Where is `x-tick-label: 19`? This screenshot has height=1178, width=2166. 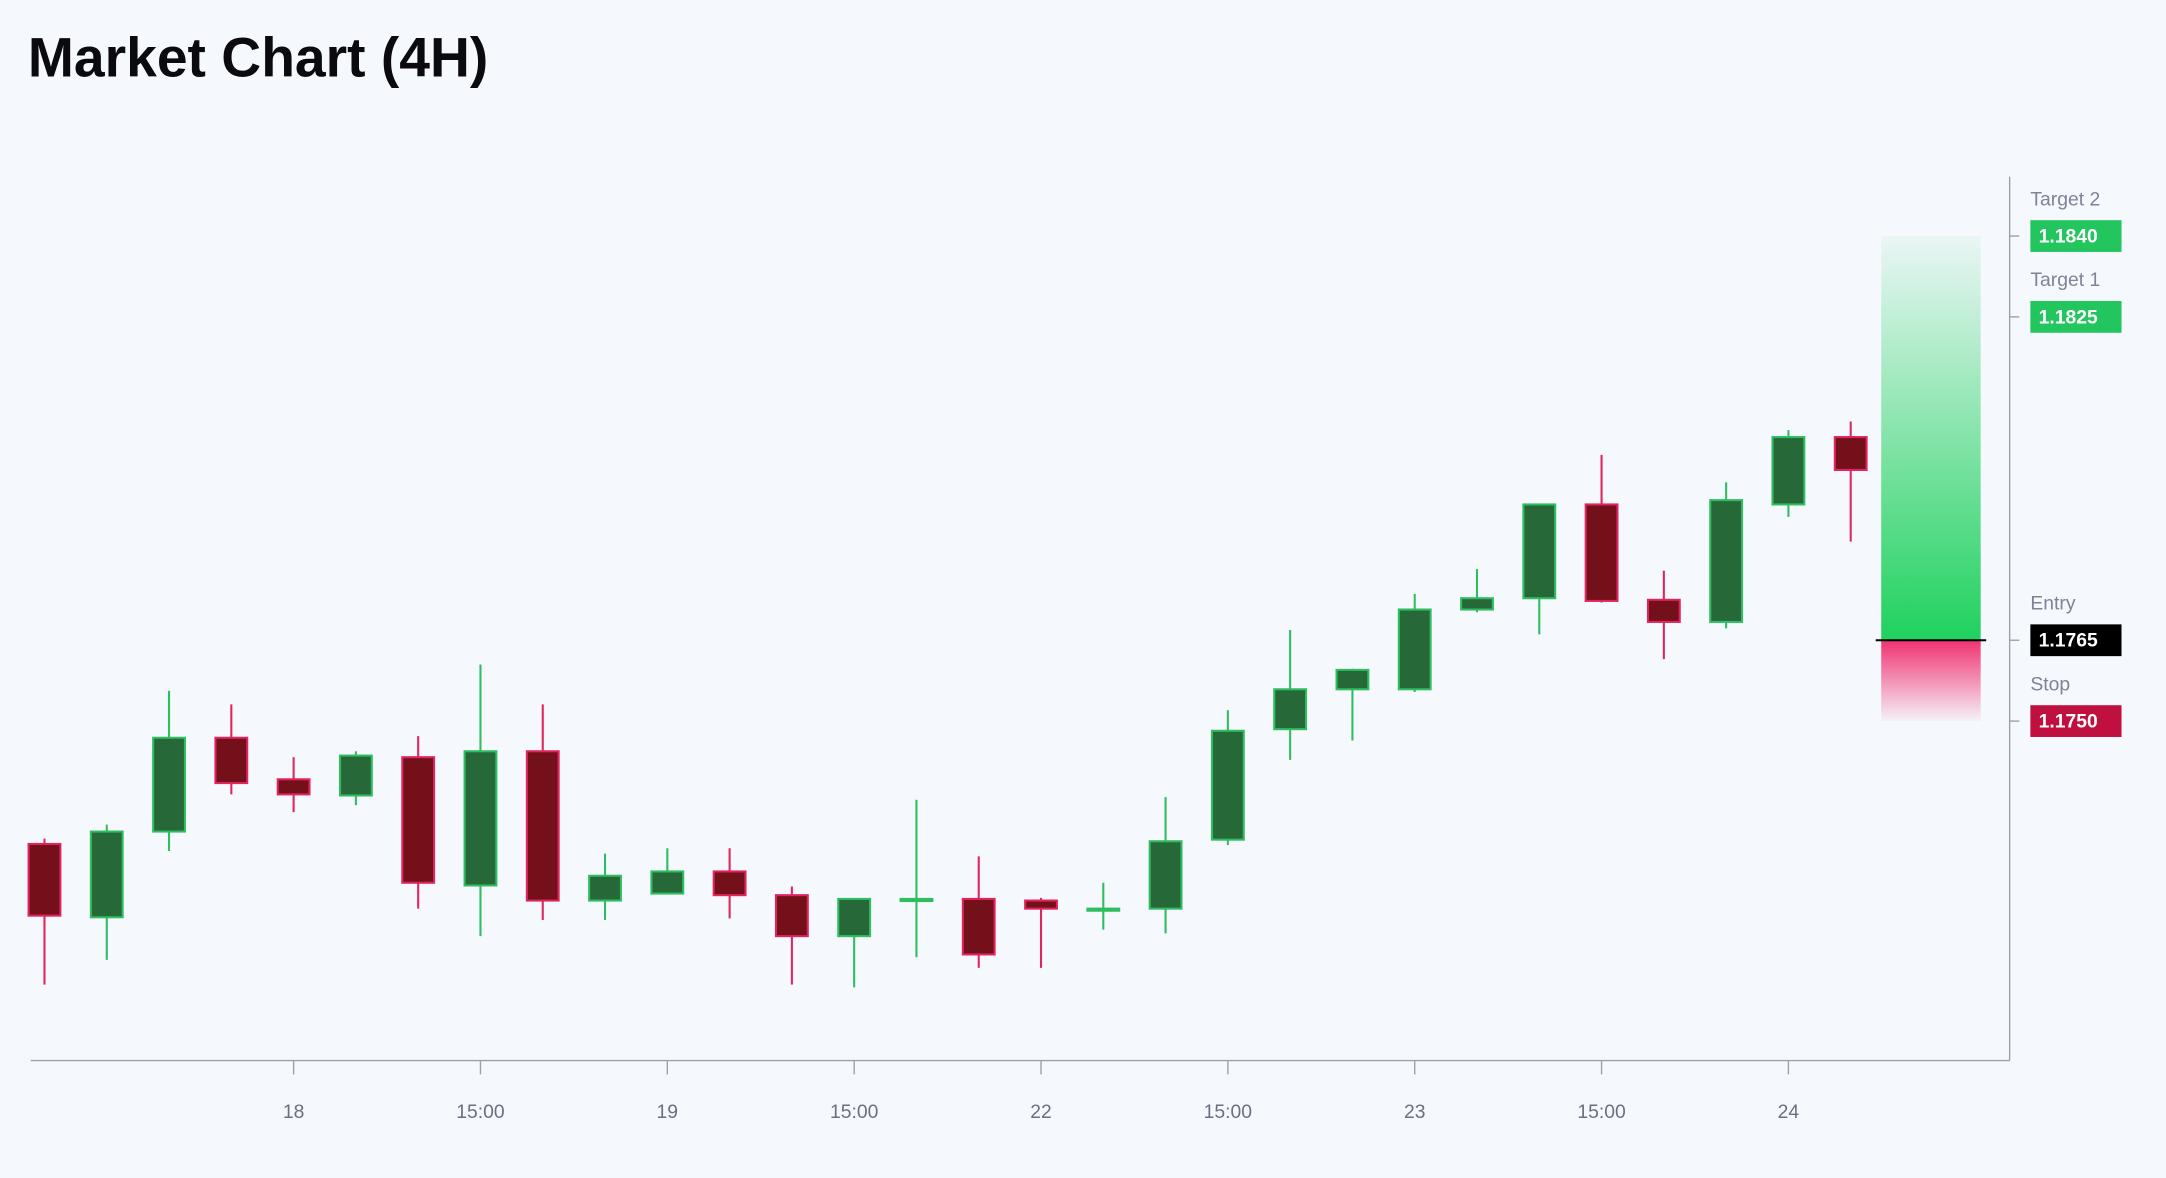 x-tick-label: 19 is located at coordinates (668, 1112).